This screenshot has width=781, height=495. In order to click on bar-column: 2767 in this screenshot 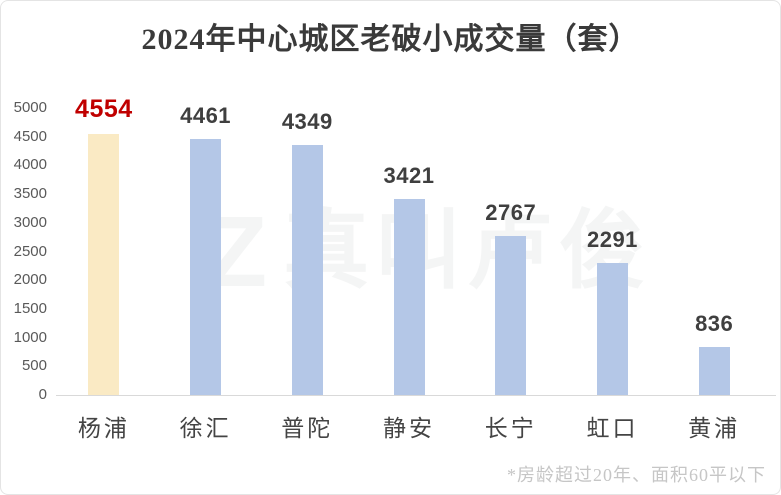, I will do `click(511, 238)`.